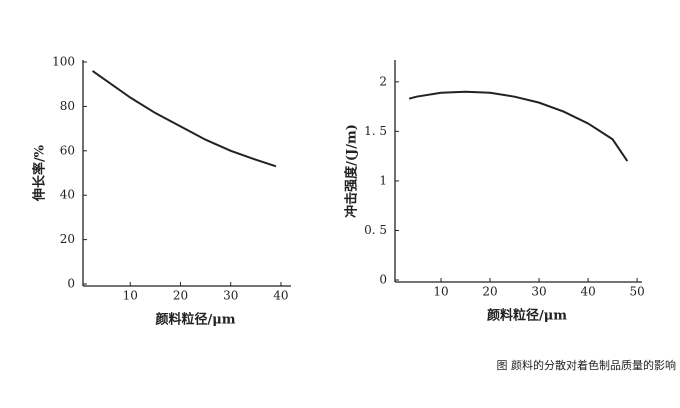 The height and width of the screenshot is (408, 680). Describe the element at coordinates (636, 292) in the screenshot. I see `x-tick-label: 50` at that location.